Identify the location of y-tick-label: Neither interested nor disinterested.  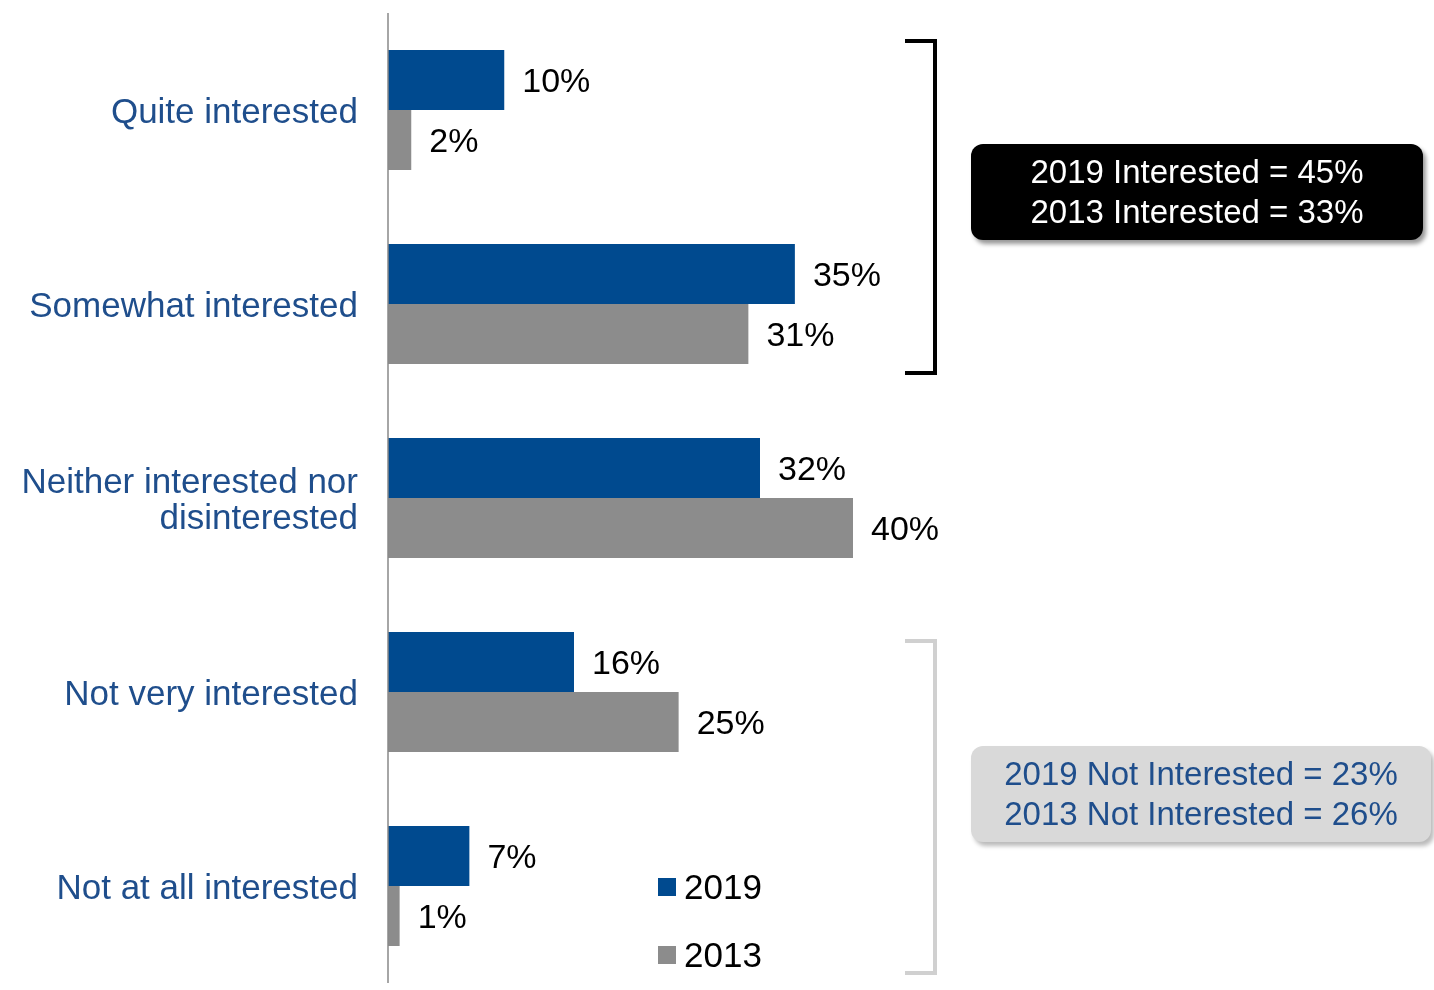
(190, 498).